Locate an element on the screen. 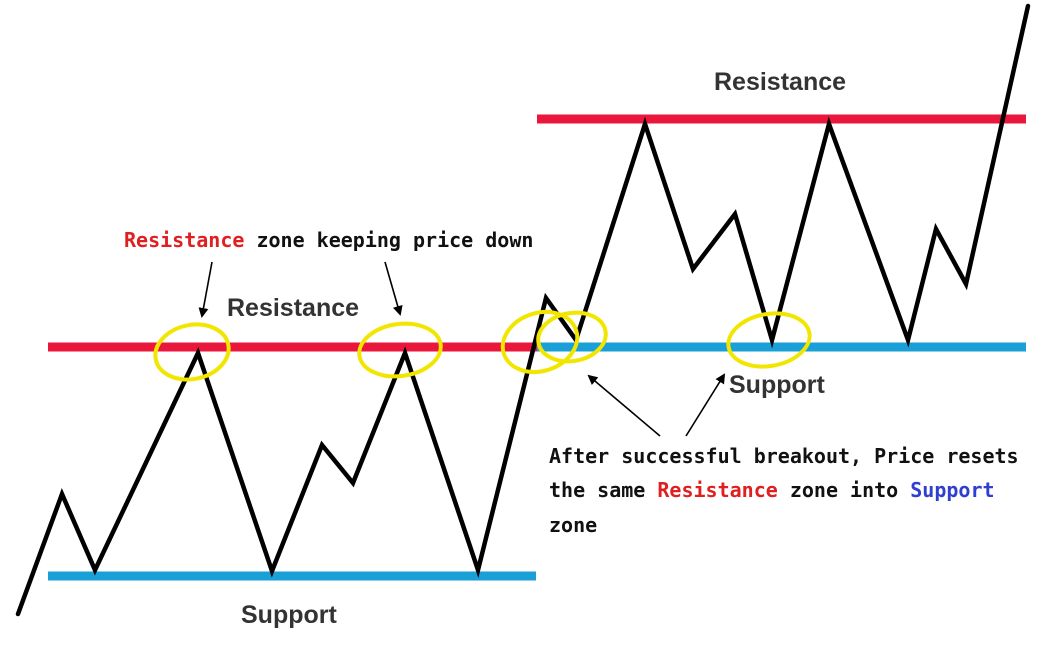 The image size is (1056, 645). annotation-note-bottom-line3: zone is located at coordinates (573, 525).